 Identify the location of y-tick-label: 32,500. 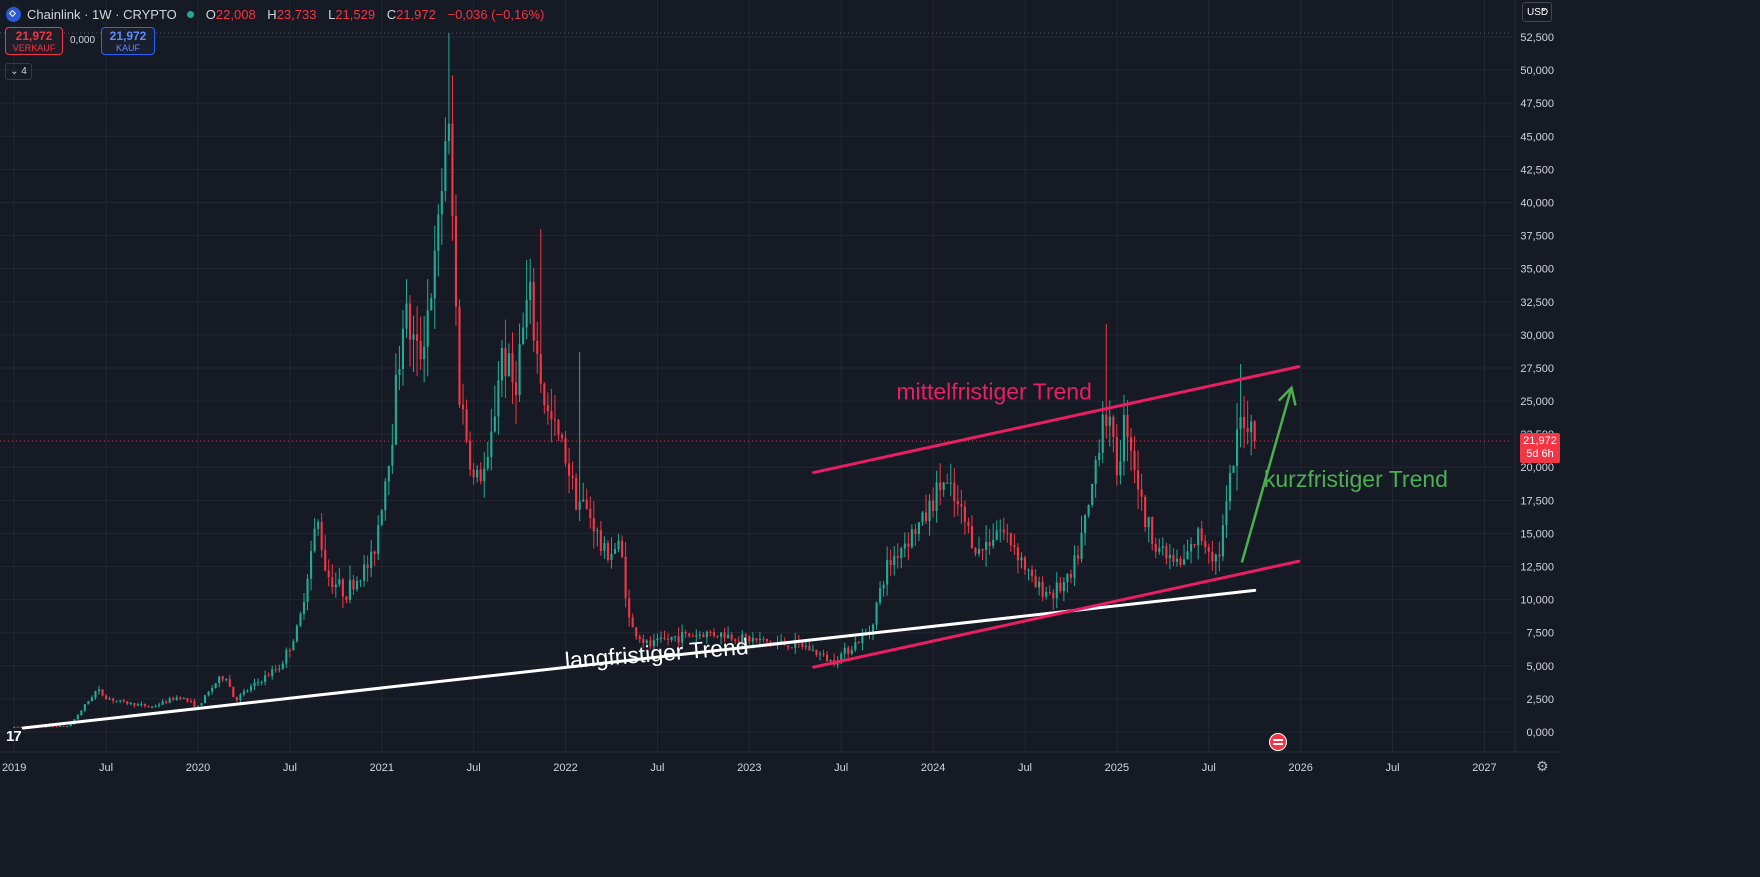
(1537, 303).